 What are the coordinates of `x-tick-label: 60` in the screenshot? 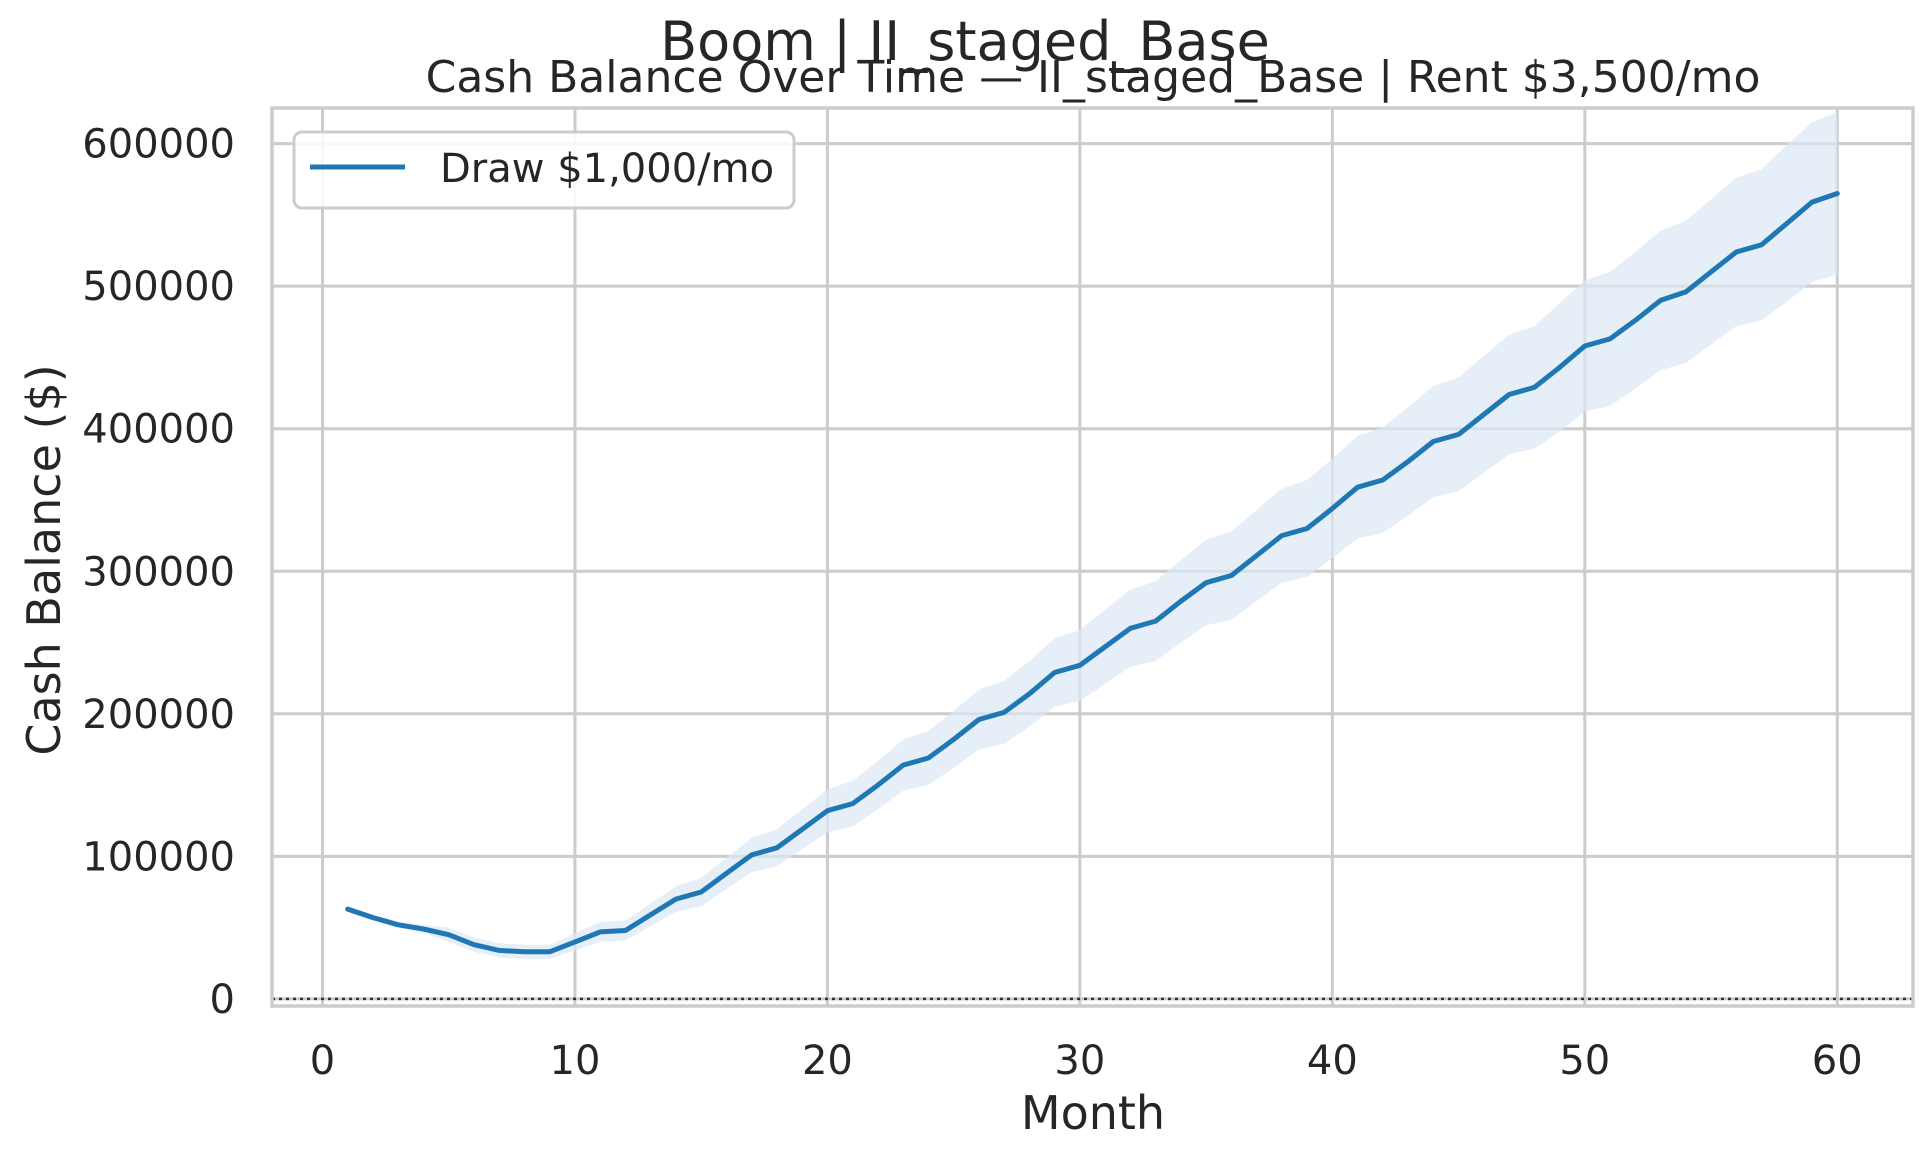 It's located at (1837, 1061).